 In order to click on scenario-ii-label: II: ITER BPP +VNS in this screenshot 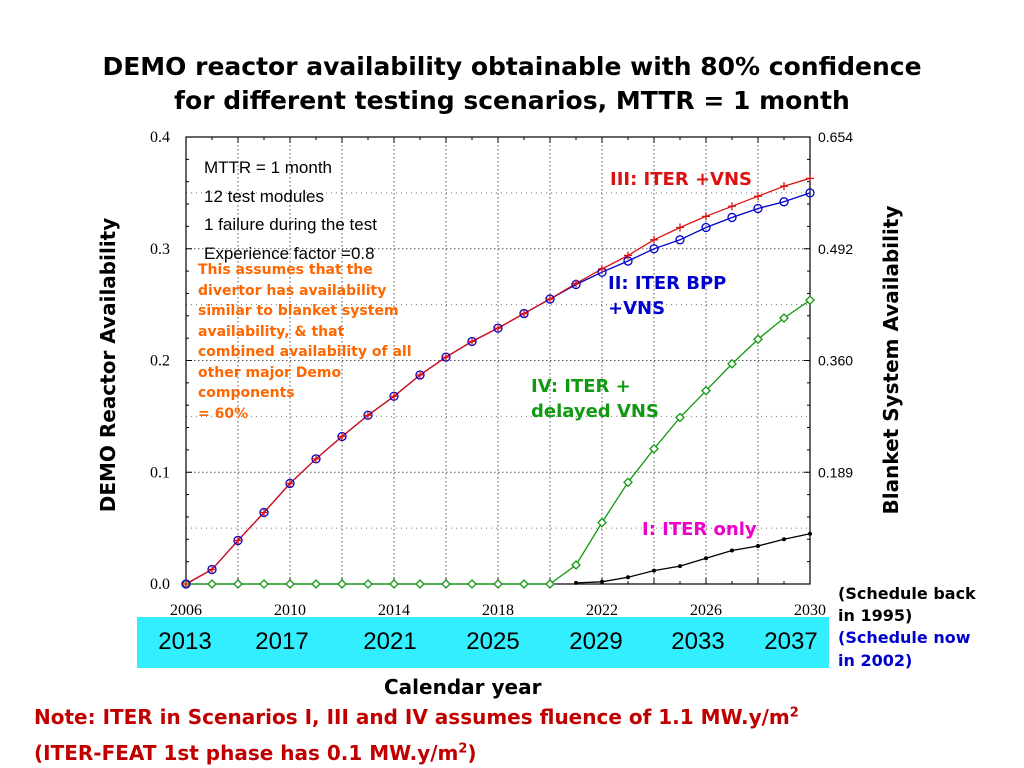, I will do `click(667, 296)`.